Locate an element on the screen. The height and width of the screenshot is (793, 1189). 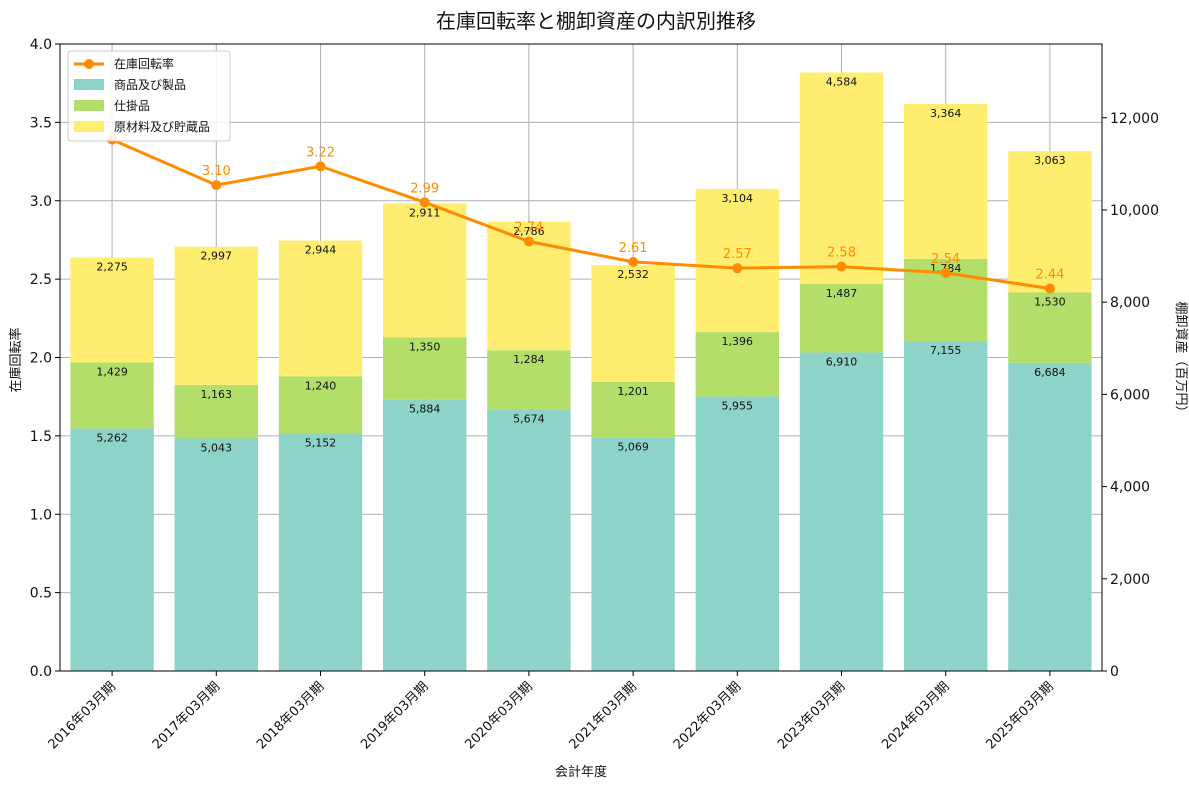
bar-data-label: 1,240 is located at coordinates (321, 385).